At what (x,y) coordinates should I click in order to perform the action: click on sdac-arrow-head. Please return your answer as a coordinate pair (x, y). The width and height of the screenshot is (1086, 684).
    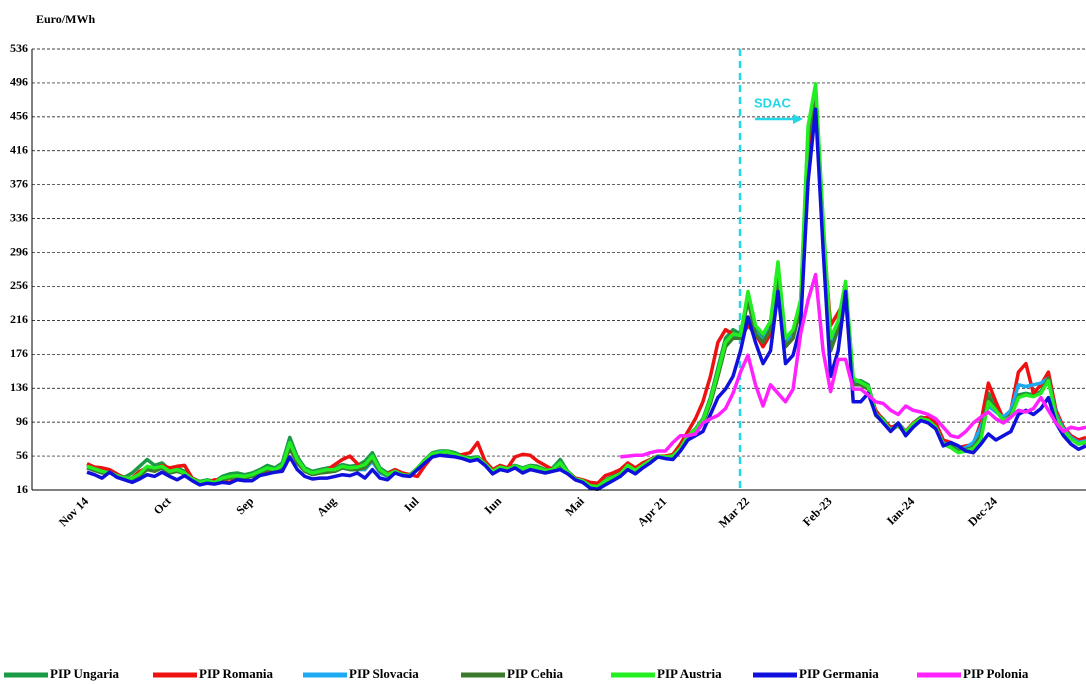
    Looking at the image, I should click on (798, 119).